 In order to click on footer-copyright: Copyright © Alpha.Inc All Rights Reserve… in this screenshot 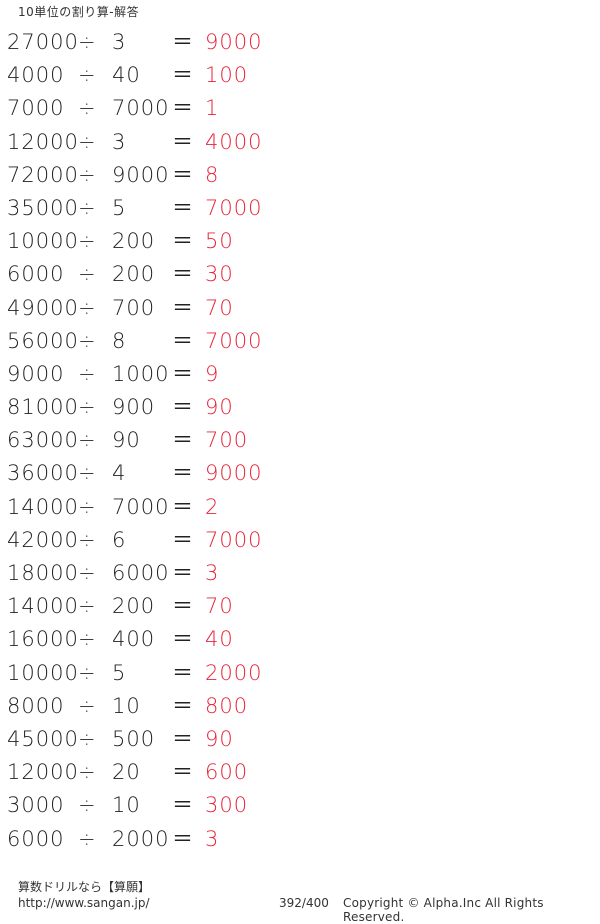, I will do `click(443, 910)`.